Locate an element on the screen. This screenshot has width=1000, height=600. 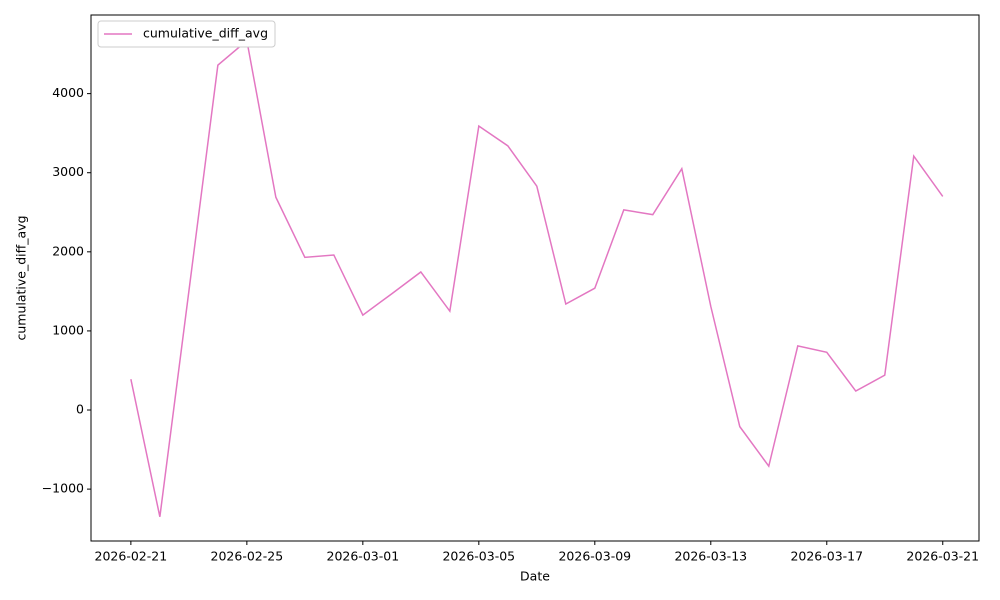
y-tick-label: 0 is located at coordinates (80, 409).